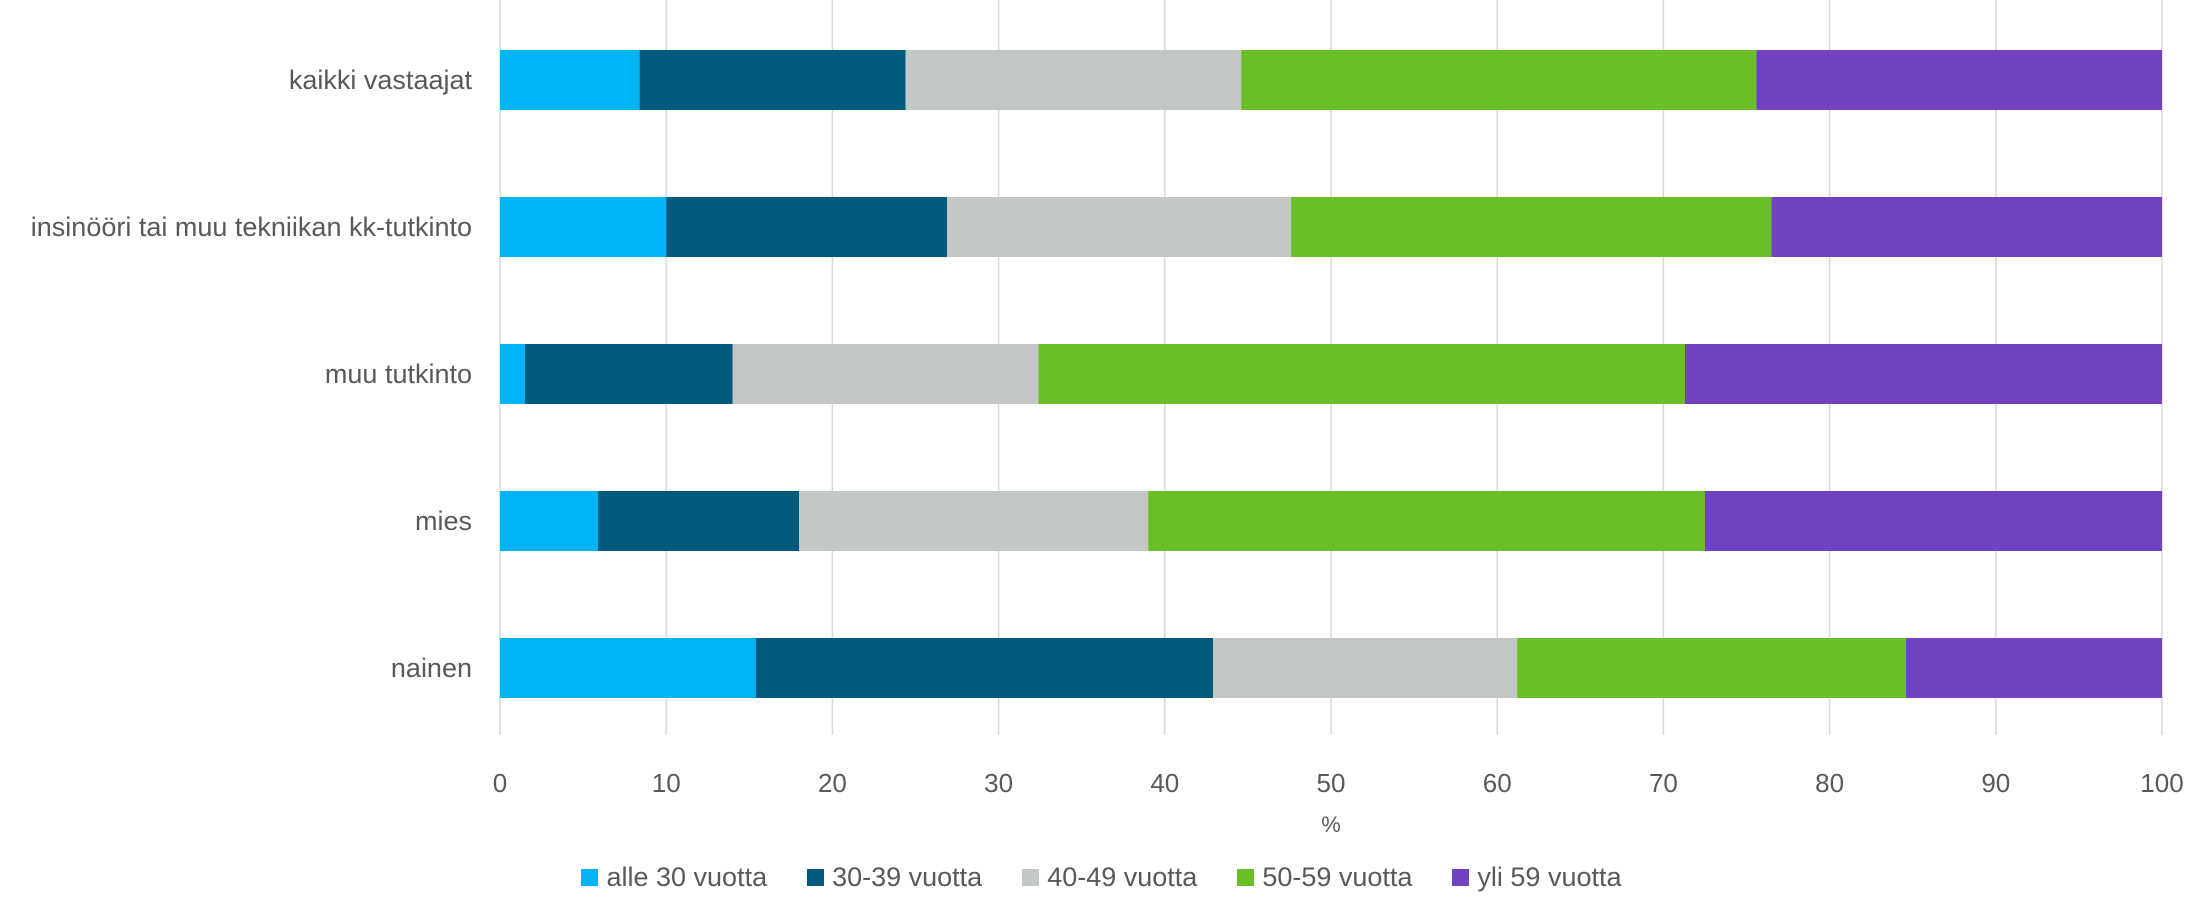  What do you see at coordinates (2161, 783) in the screenshot?
I see `x-tick-label: 100` at bounding box center [2161, 783].